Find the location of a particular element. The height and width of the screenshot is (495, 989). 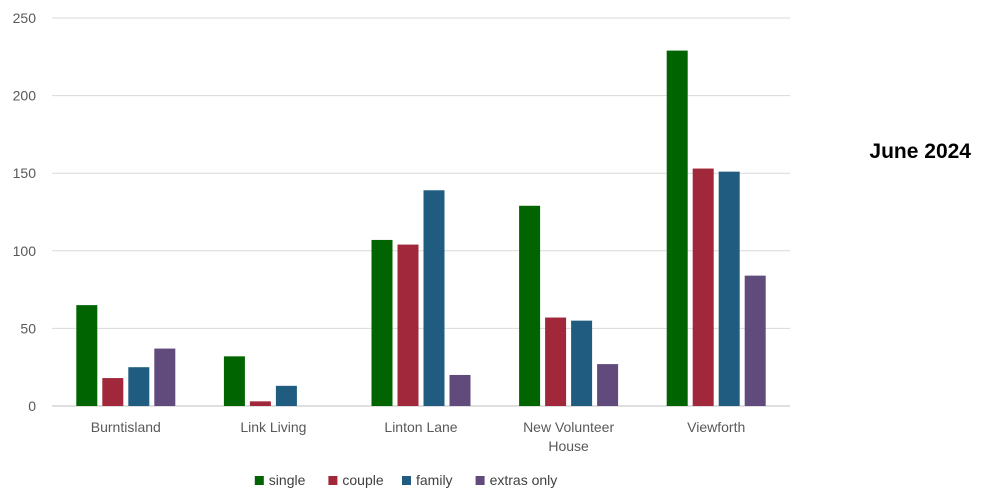

legend-label: extras only is located at coordinates (524, 480).